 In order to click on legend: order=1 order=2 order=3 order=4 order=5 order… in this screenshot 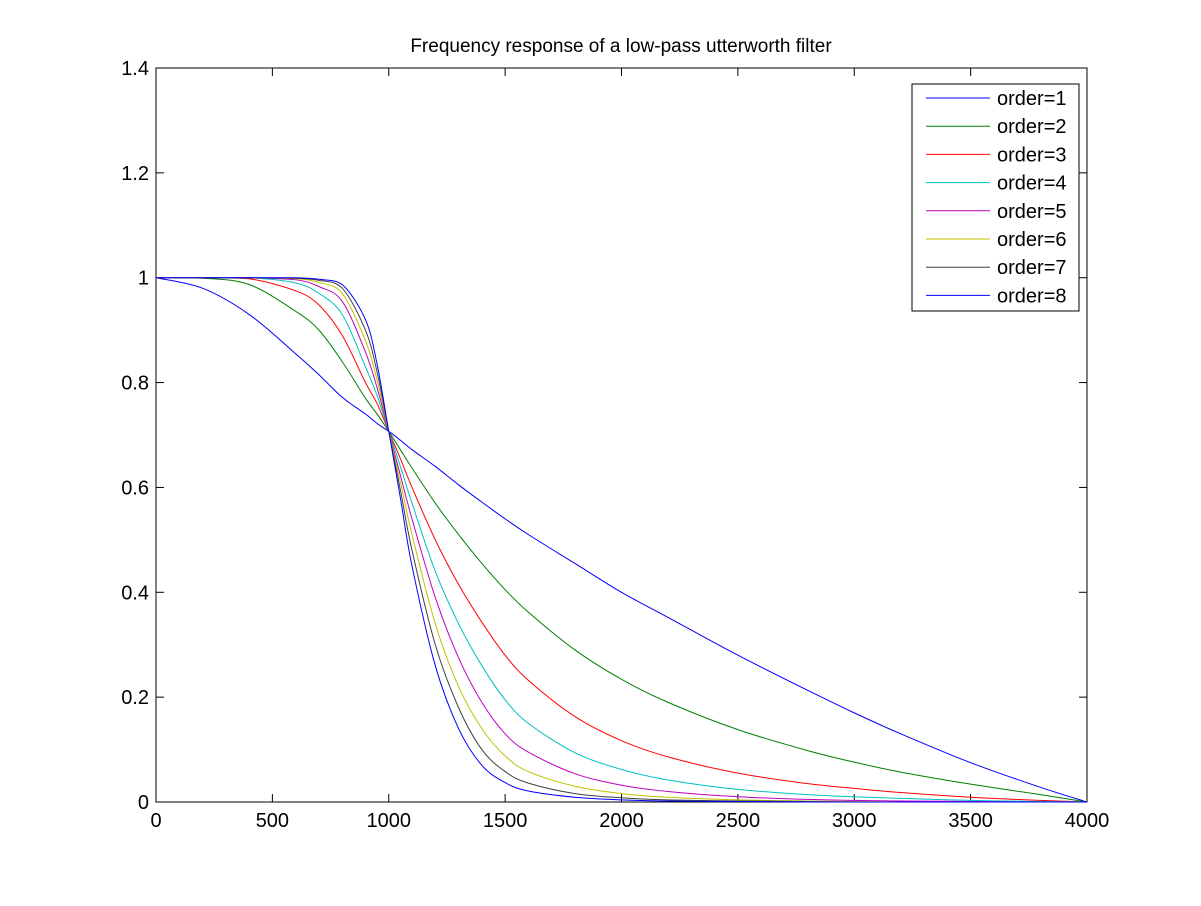, I will do `click(995, 197)`.